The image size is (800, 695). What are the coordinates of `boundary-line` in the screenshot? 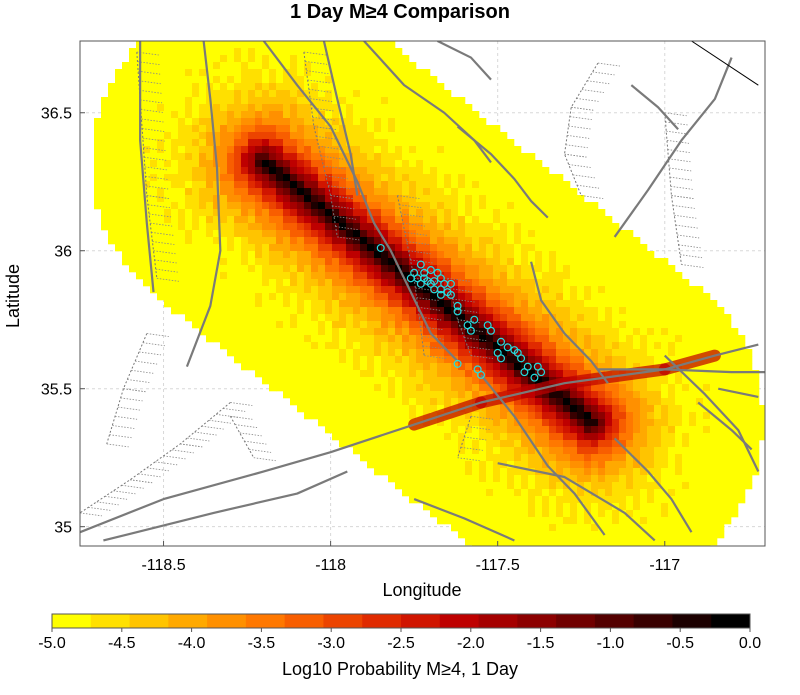 It's located at (725, 63).